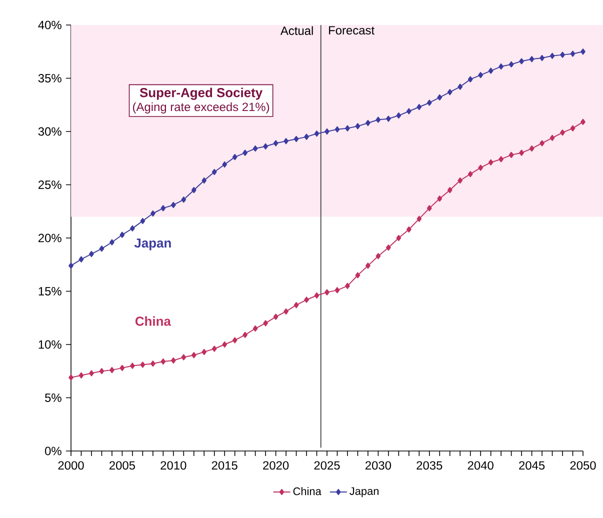 The image size is (603, 518). Describe the element at coordinates (50, 184) in the screenshot. I see `y-tick-label: 25%` at that location.